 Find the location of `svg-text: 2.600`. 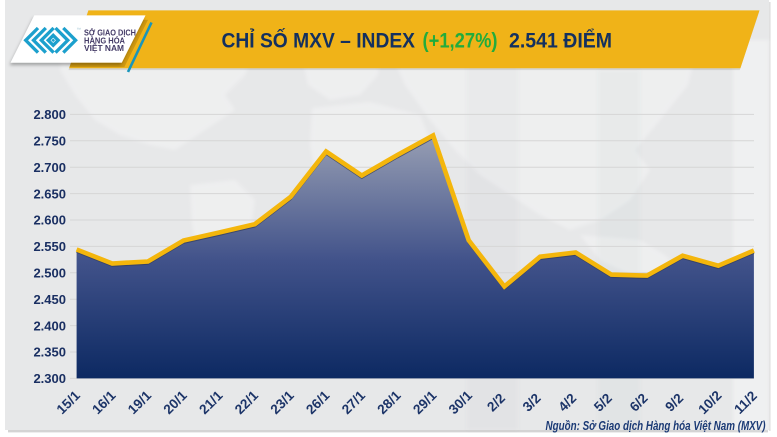

svg-text: 2.600 is located at coordinates (49, 220).